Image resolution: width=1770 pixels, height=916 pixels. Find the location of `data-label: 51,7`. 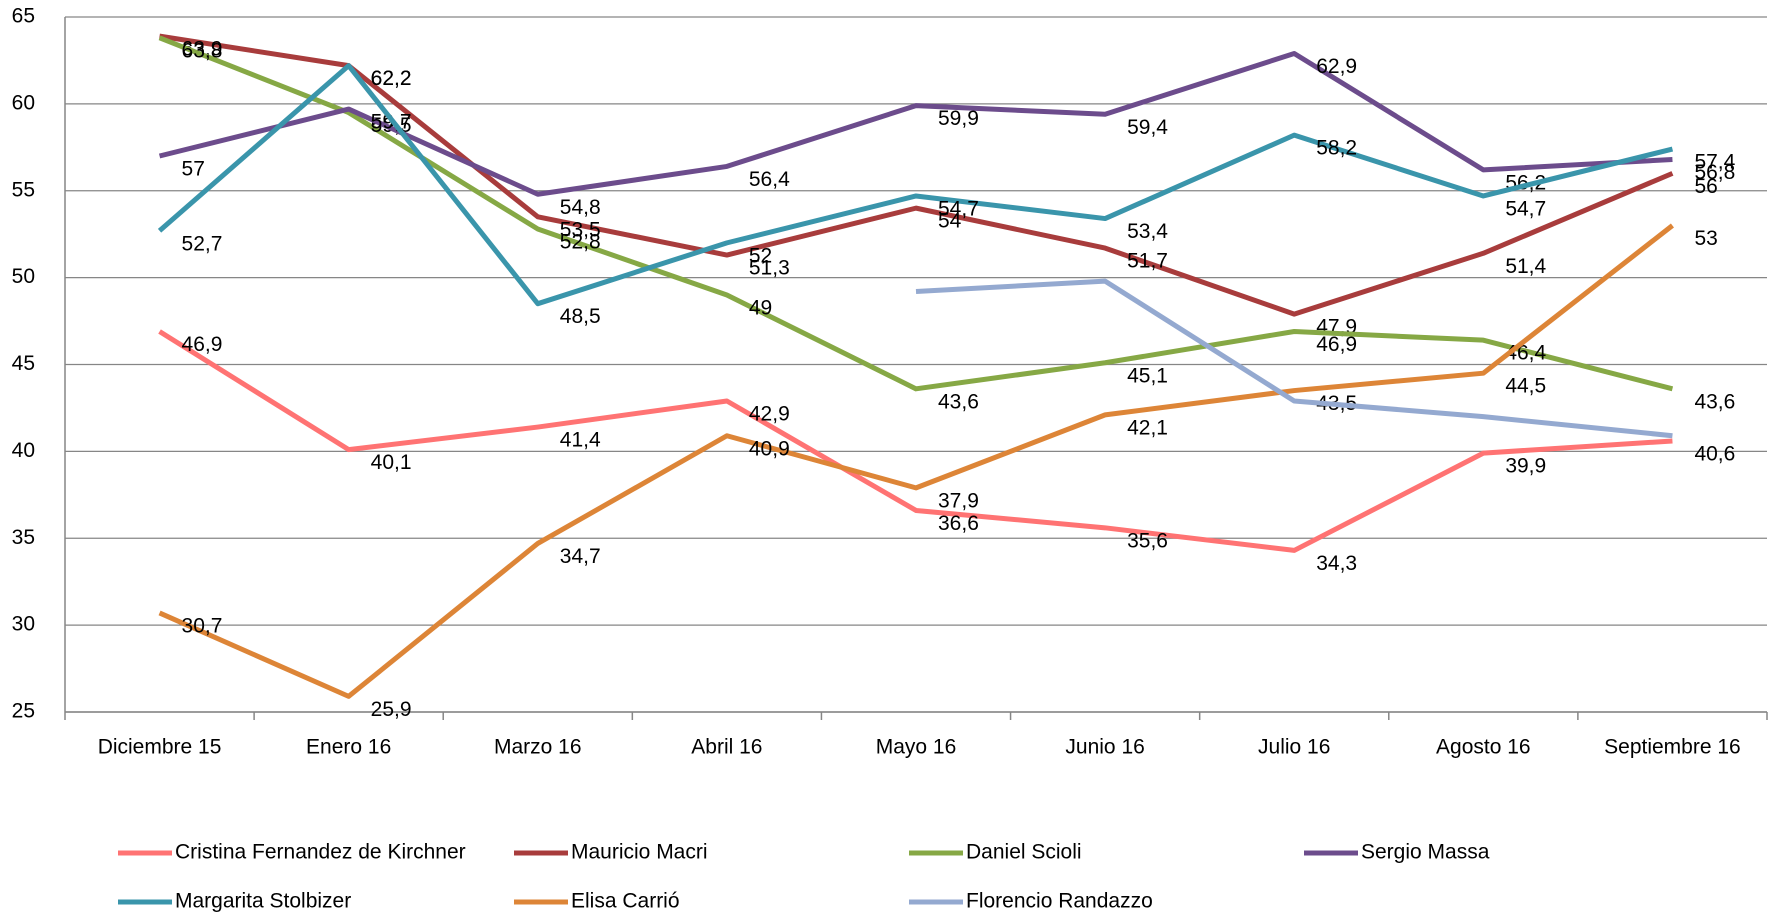

data-label: 51,7 is located at coordinates (1147, 261).